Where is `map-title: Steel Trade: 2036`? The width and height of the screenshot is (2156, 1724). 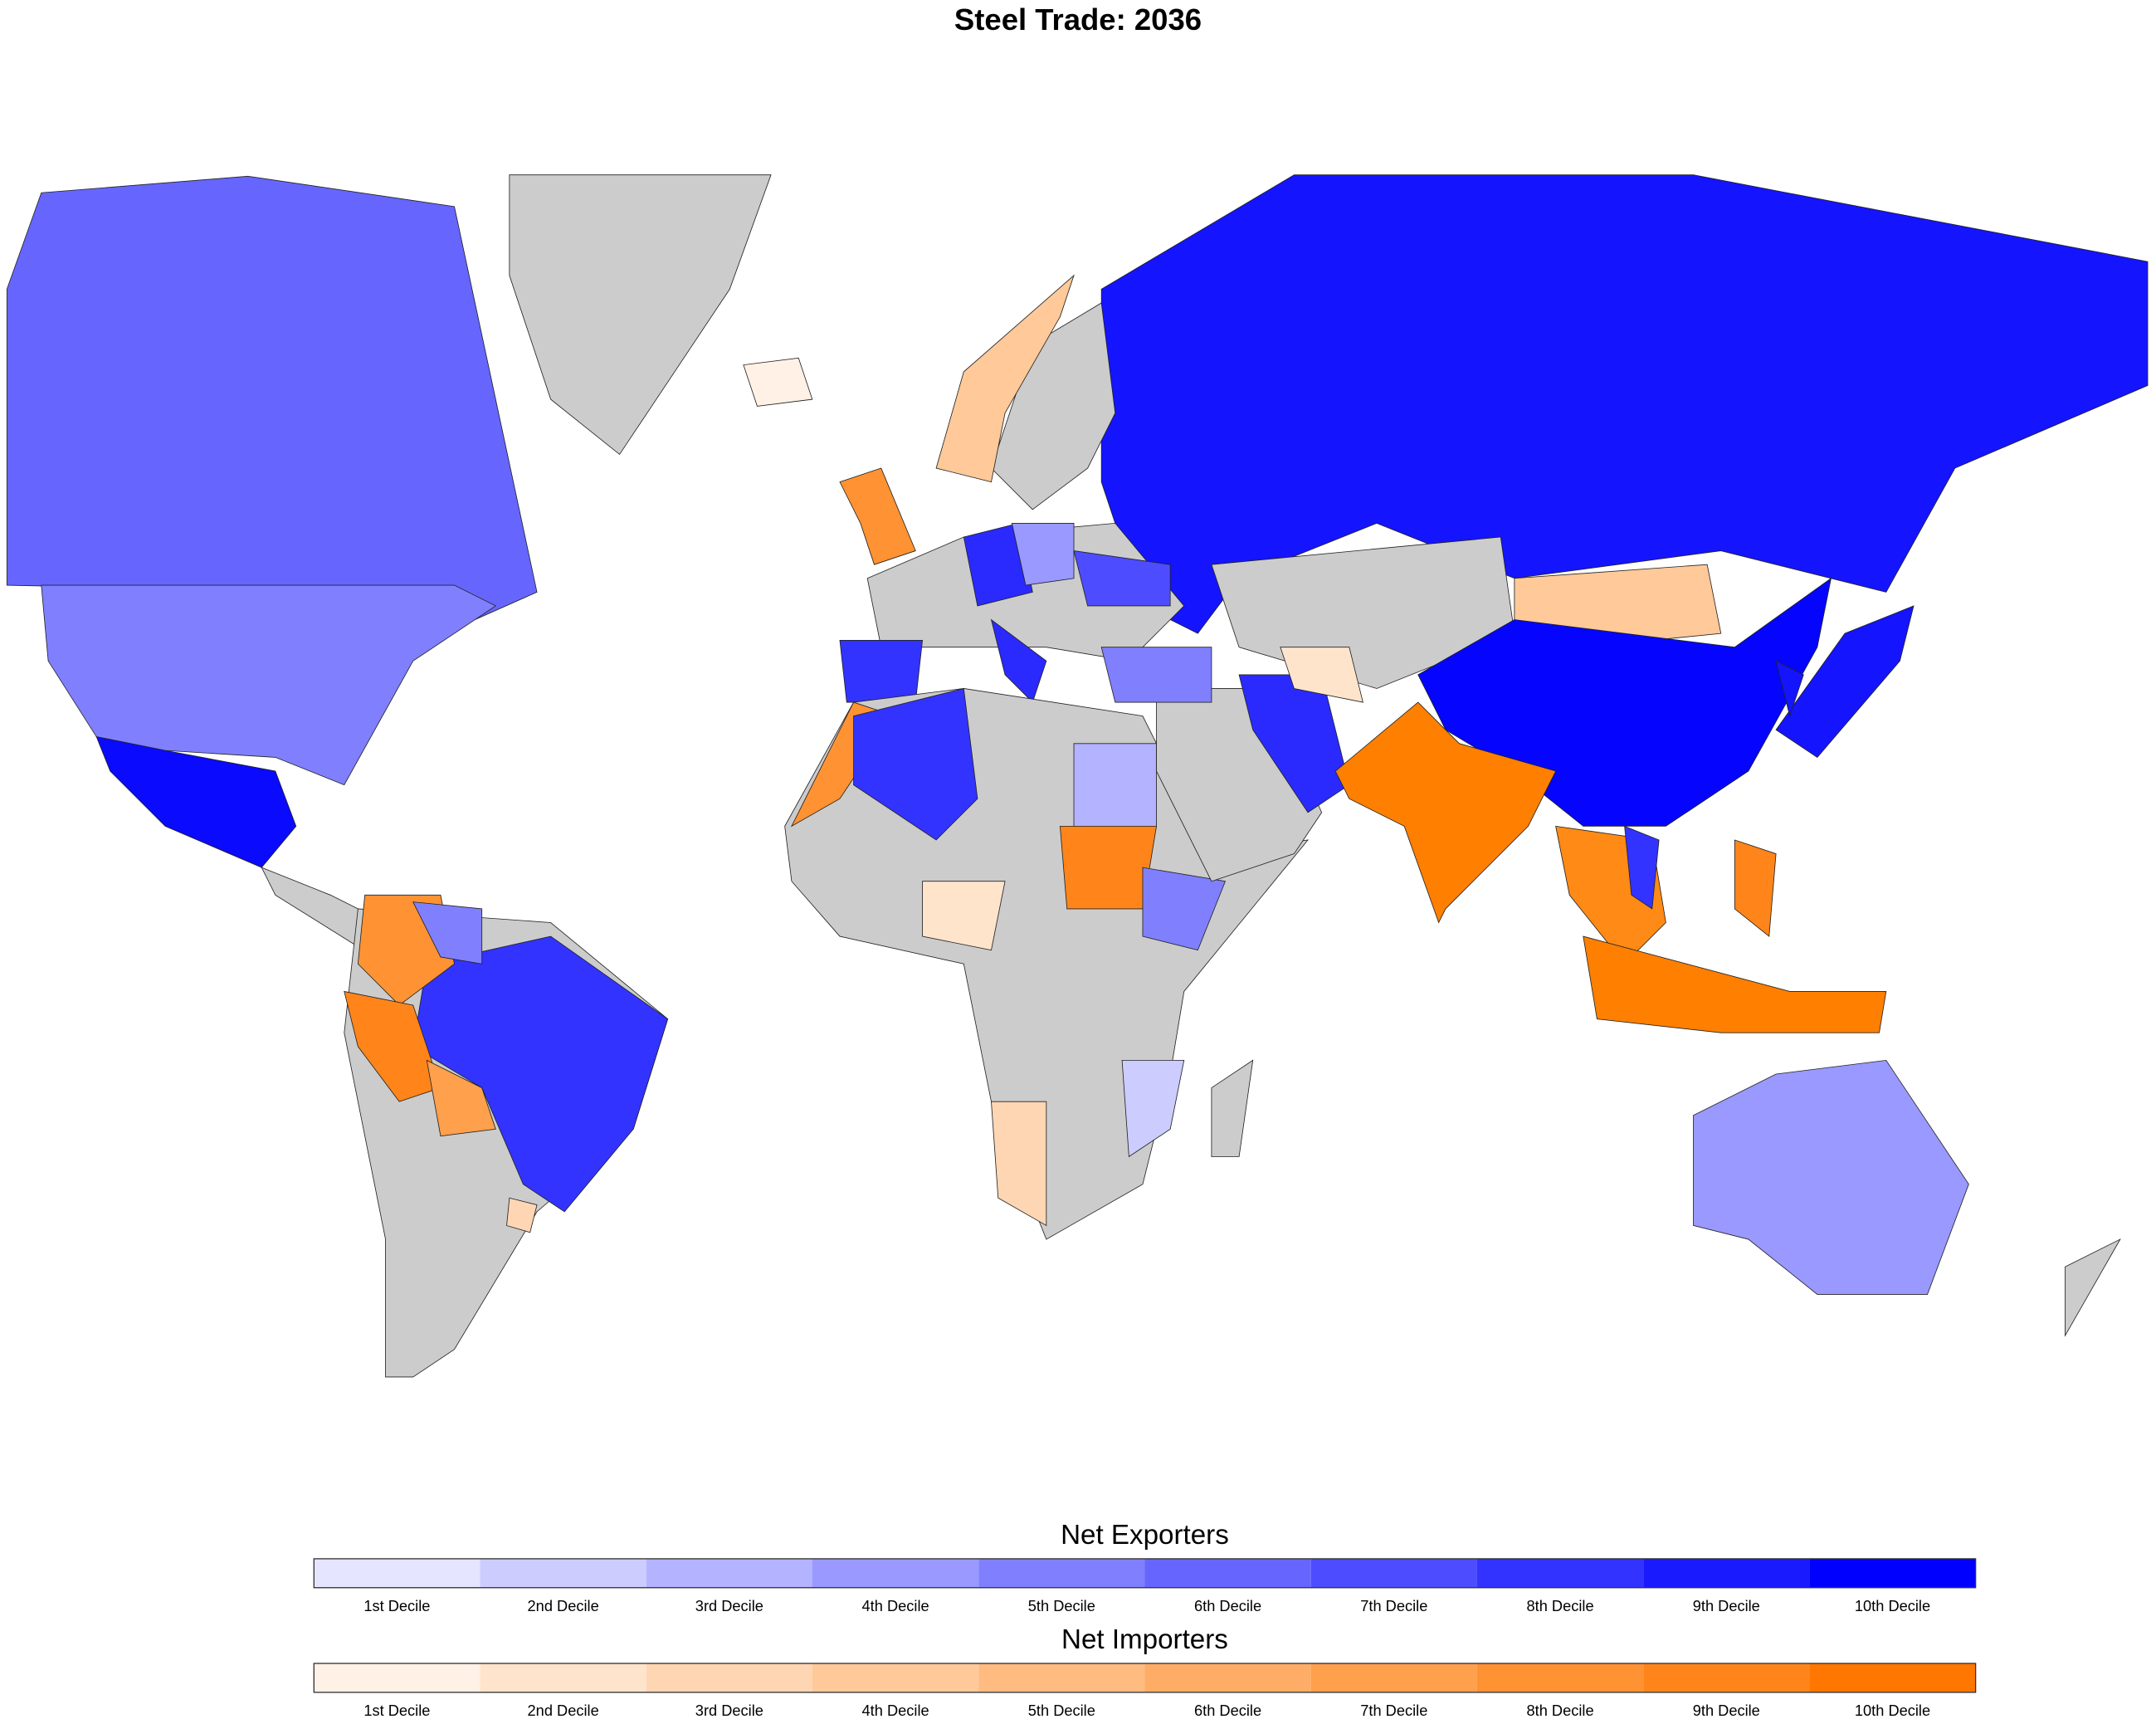
map-title: Steel Trade: 2036 is located at coordinates (1078, 19).